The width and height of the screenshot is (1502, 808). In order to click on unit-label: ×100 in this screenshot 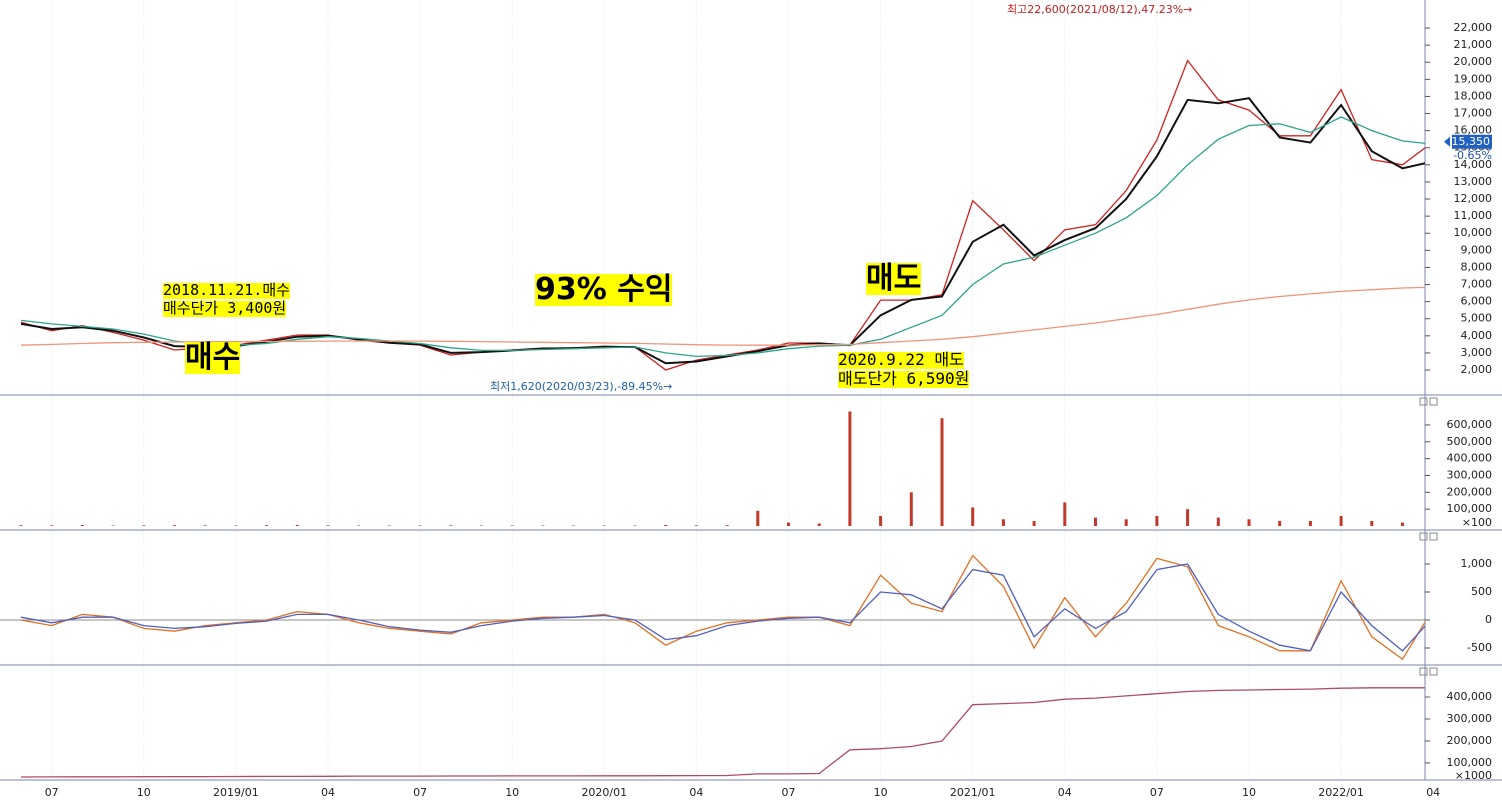, I will do `click(1477, 522)`.